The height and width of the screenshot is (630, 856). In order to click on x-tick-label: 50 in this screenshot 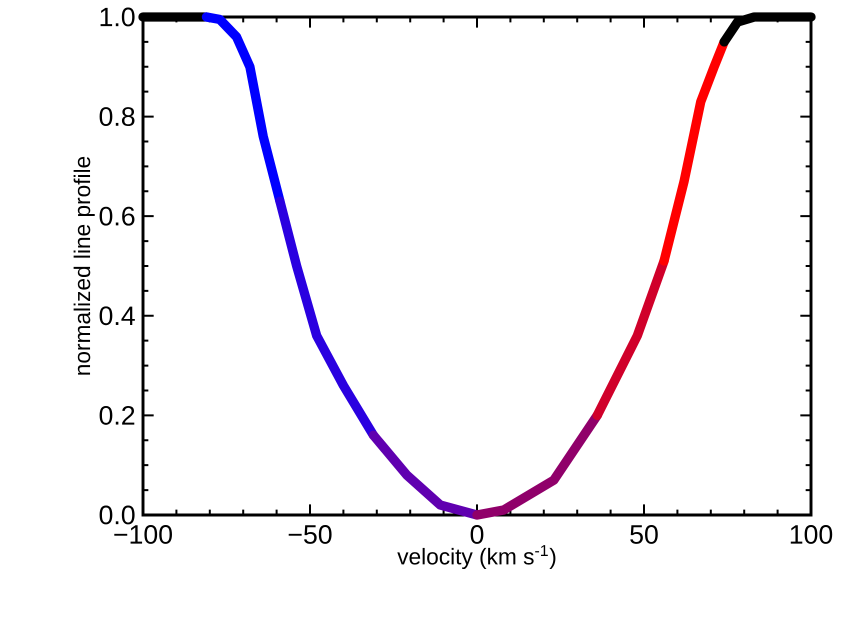, I will do `click(644, 534)`.